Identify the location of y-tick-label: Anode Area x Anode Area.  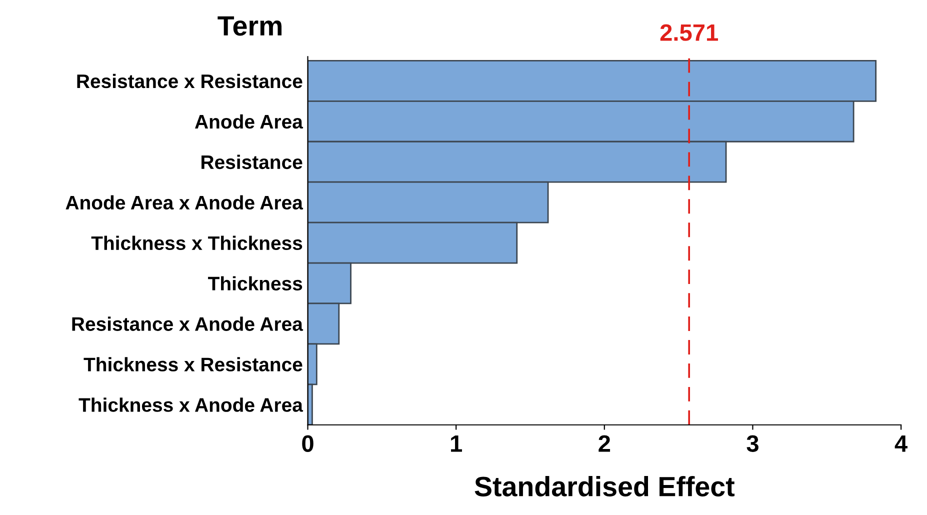
(185, 202).